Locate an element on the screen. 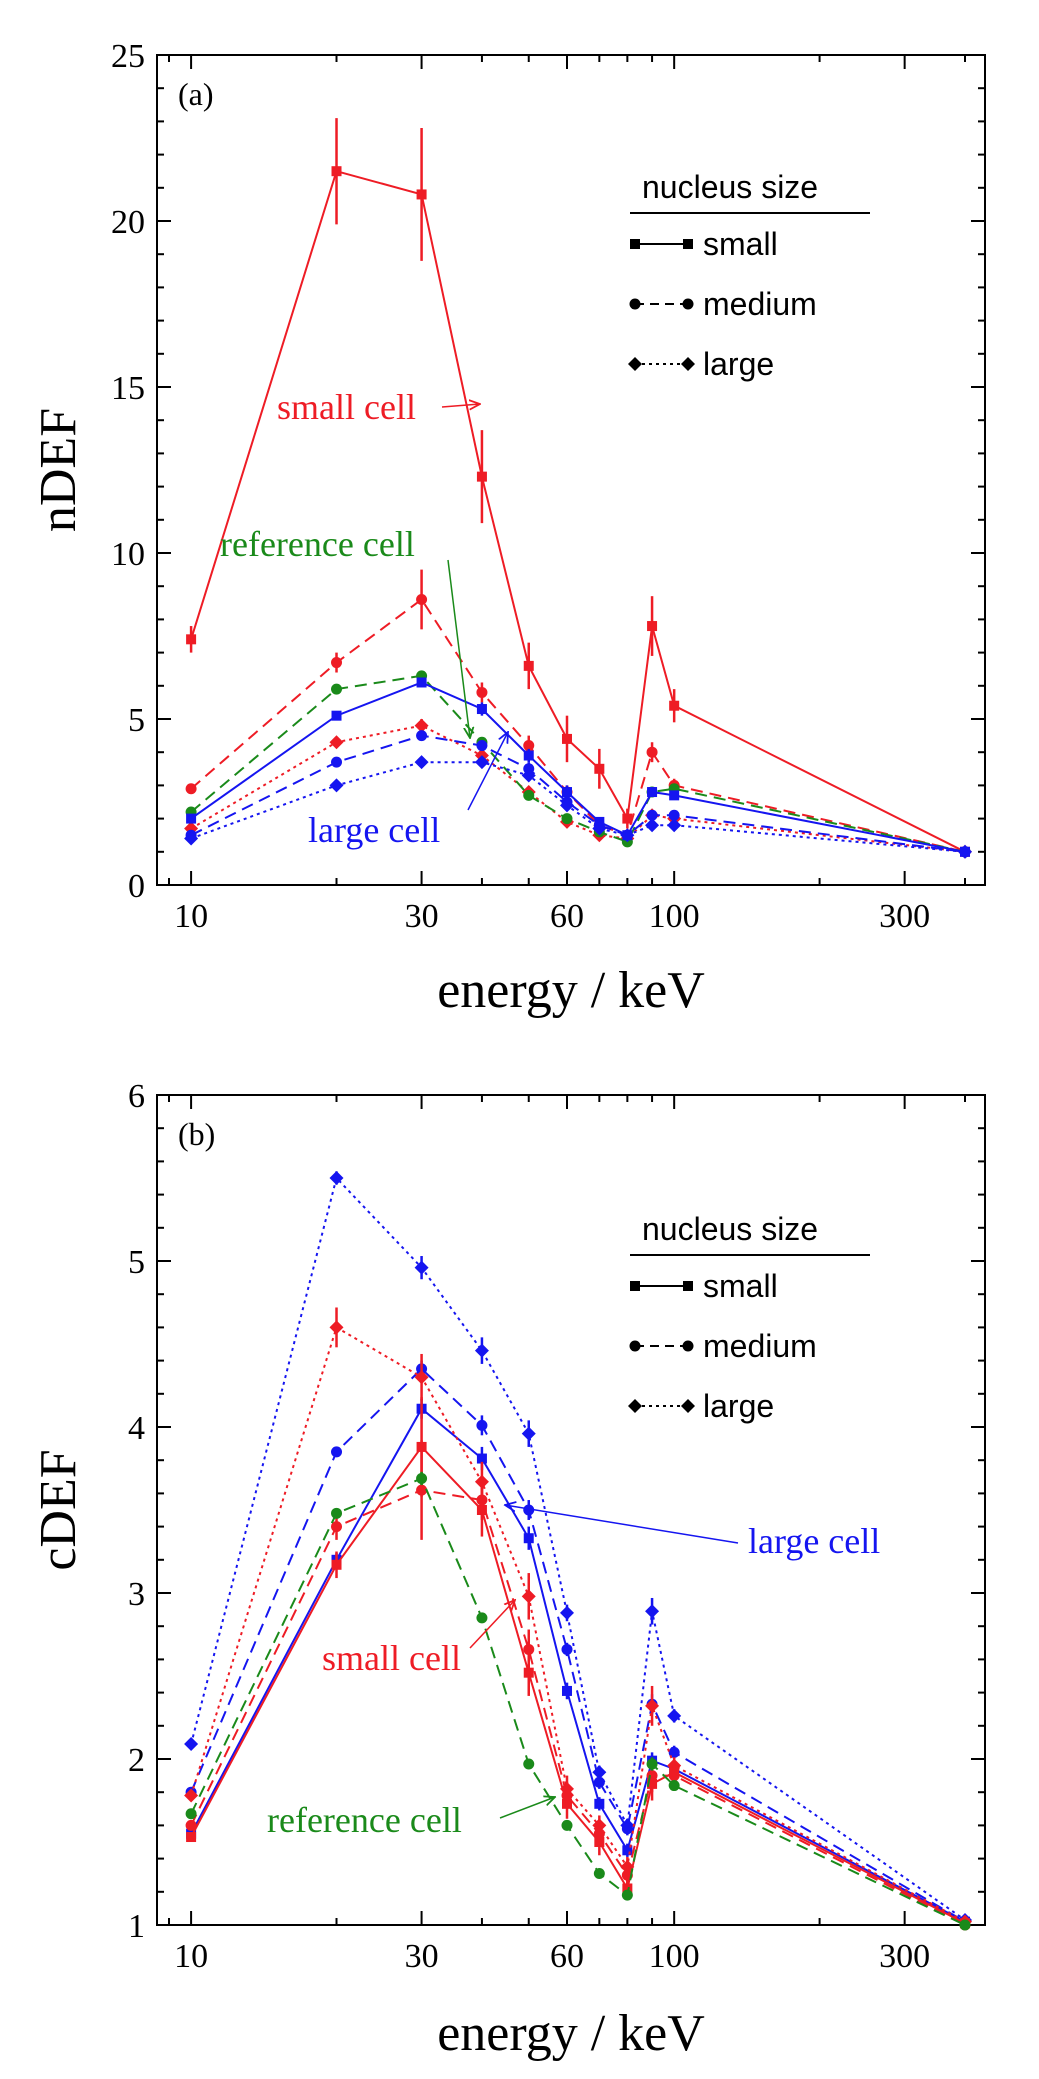 Image resolution: width=1039 pixels, height=2079 pixels. annotation-small-cell-b: small cell is located at coordinates (391, 1658).